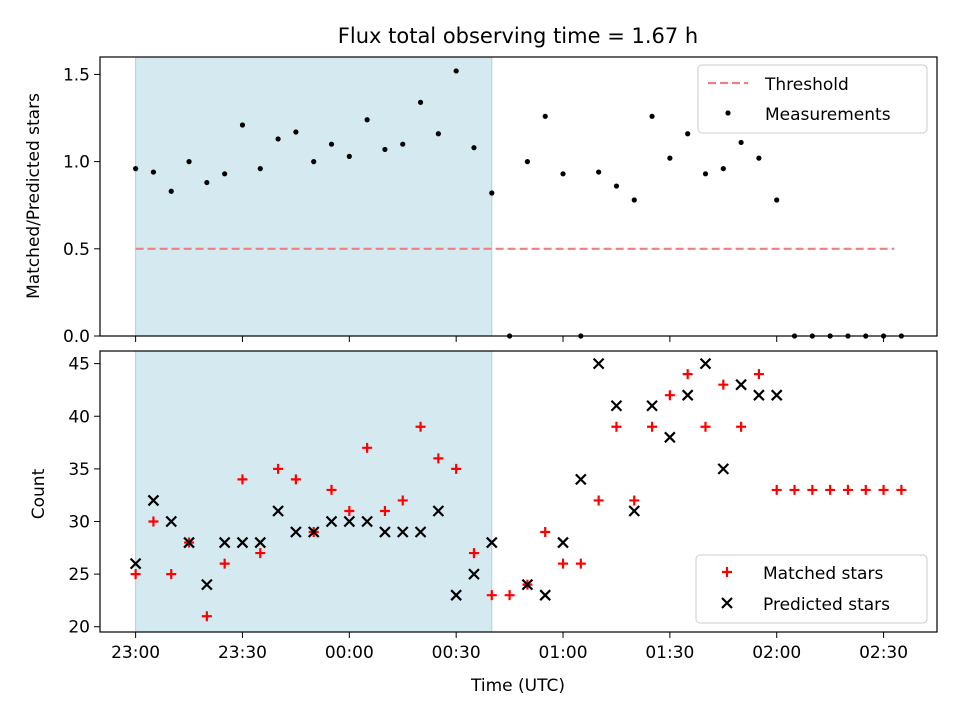  I want to click on legend-matched-swatch, so click(727, 572).